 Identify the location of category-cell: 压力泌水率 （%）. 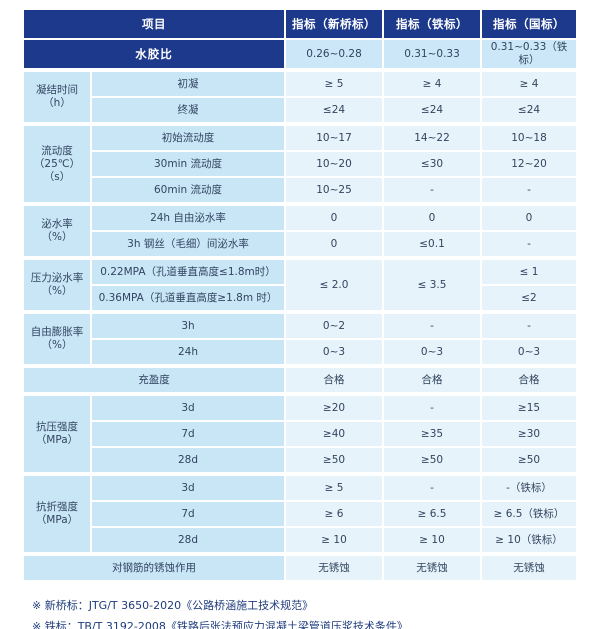
(57, 284).